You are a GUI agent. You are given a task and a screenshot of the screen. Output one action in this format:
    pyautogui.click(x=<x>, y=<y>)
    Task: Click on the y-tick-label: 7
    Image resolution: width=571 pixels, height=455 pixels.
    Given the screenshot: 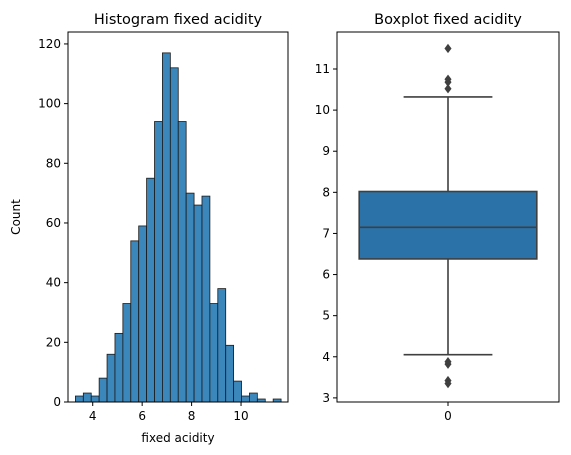 What is the action you would take?
    pyautogui.click(x=326, y=233)
    